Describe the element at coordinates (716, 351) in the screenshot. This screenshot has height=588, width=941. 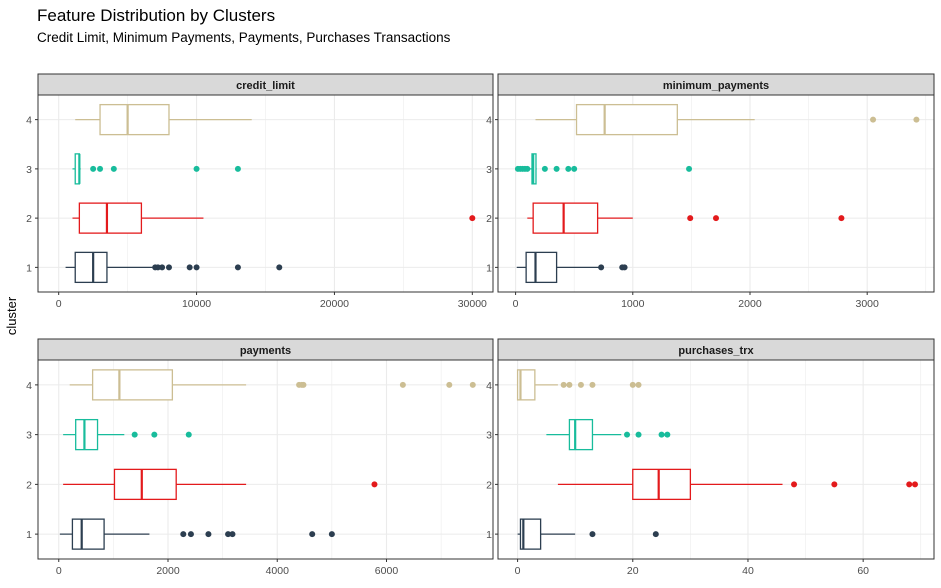
I see `facet-label: purchases_trx` at that location.